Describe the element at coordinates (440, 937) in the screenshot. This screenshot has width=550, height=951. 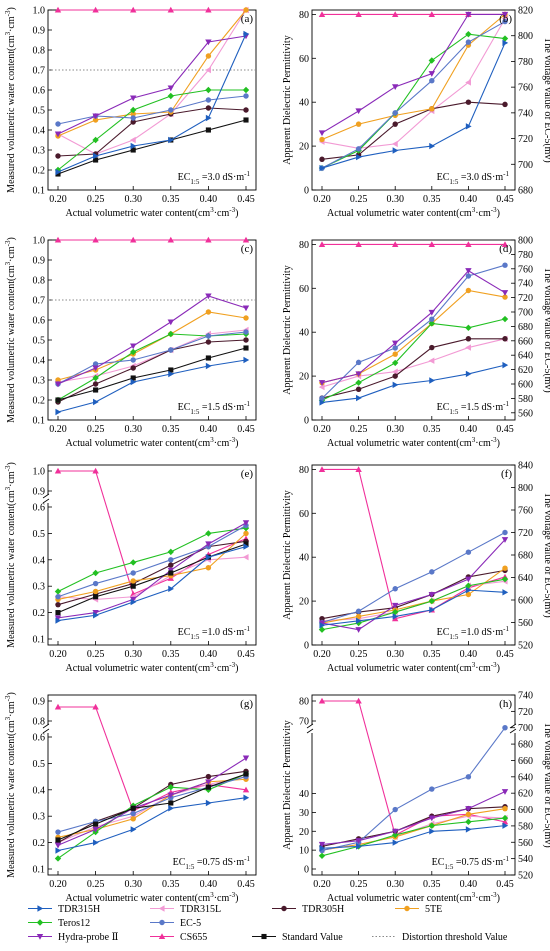
I see `legend-entry-distortion-threshold-value: Distortion threshold Value` at that location.